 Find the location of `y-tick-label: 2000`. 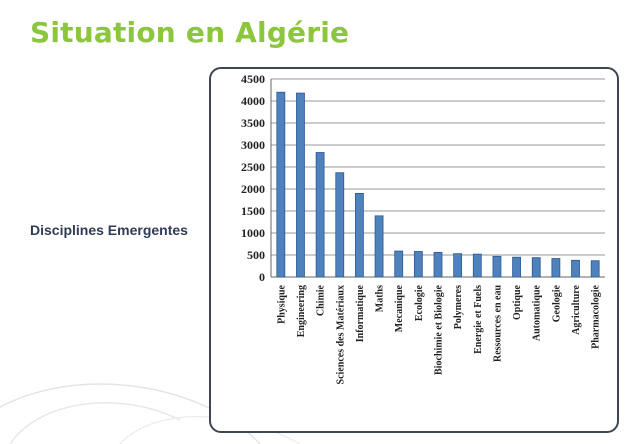

y-tick-label: 2000 is located at coordinates (253, 189).